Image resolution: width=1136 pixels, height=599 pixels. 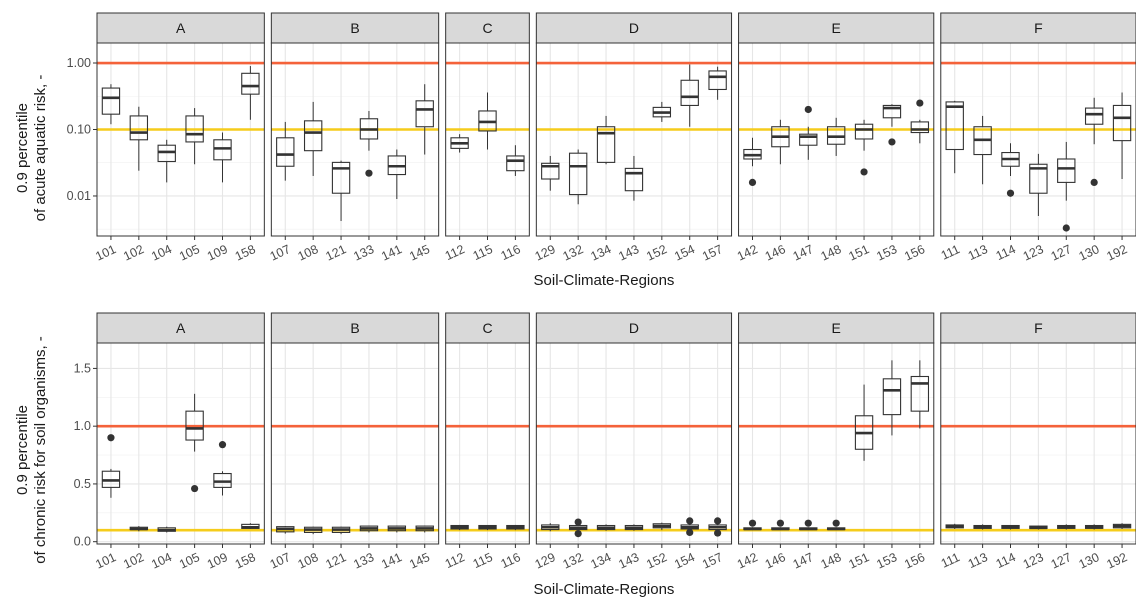 What do you see at coordinates (79, 196) in the screenshot?
I see `y-tick-label: 0.01` at bounding box center [79, 196].